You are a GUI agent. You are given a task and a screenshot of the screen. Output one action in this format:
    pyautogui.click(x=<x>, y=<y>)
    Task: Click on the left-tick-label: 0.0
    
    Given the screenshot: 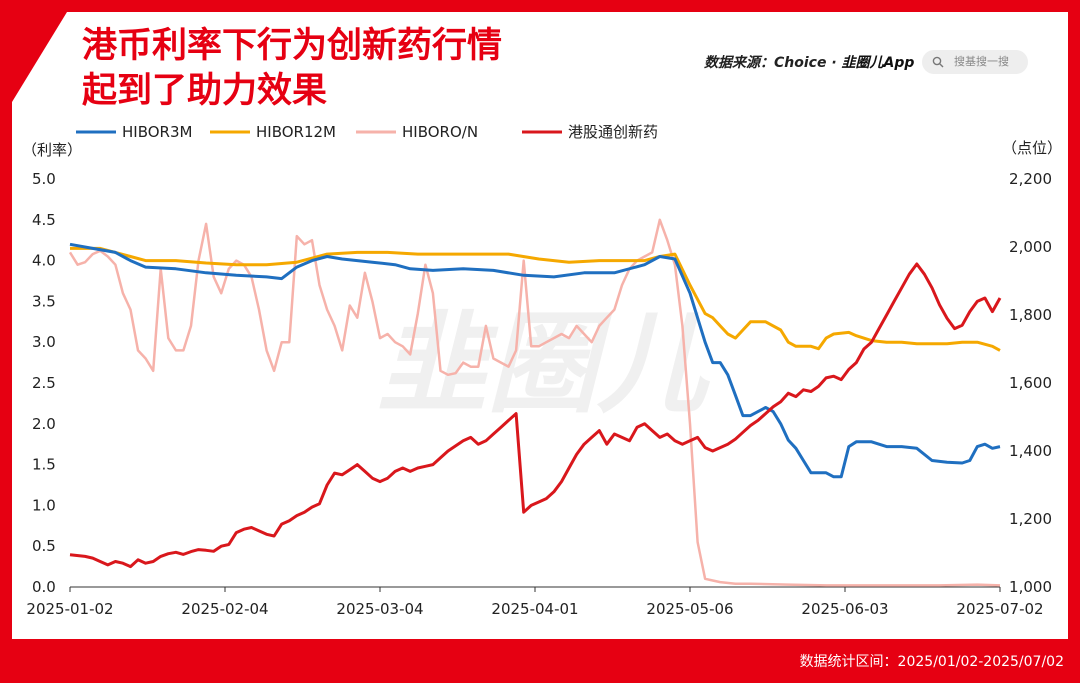 What is the action you would take?
    pyautogui.click(x=44, y=587)
    